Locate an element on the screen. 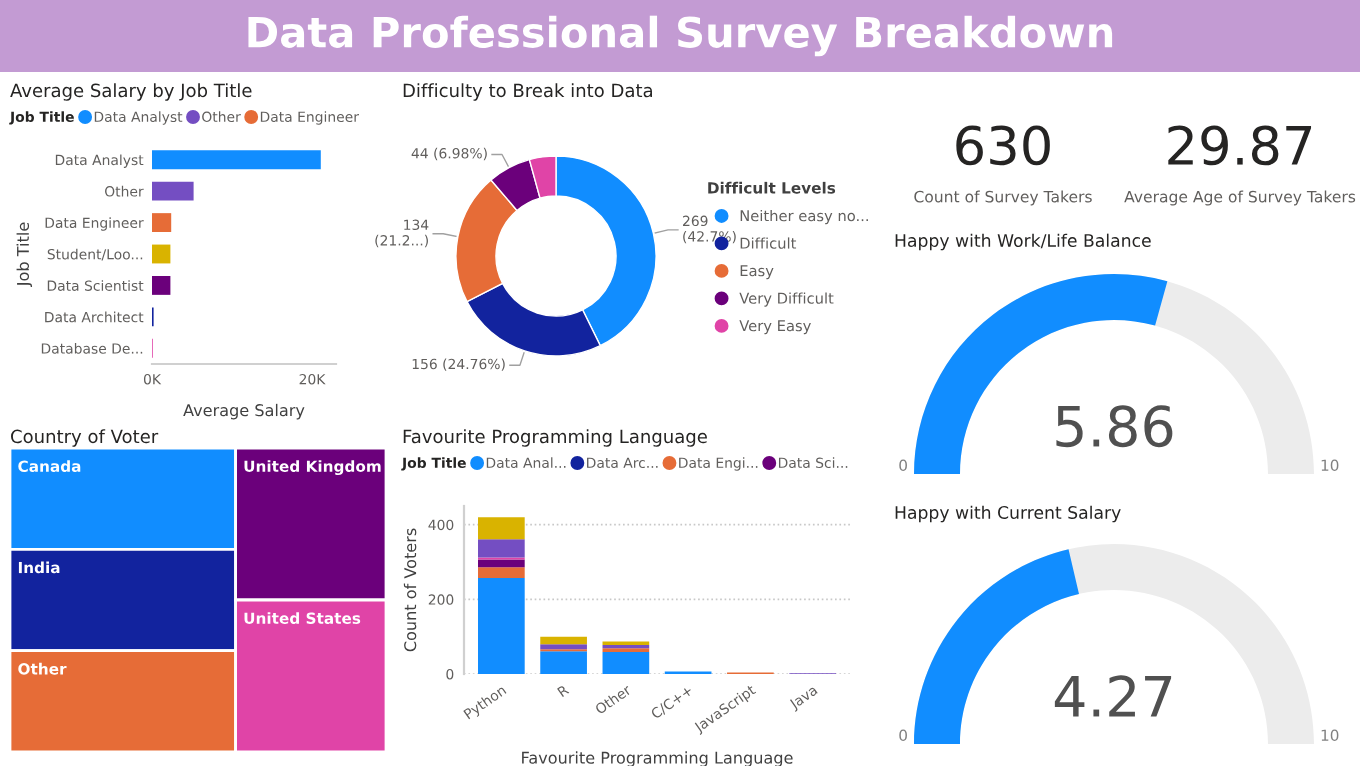 Image resolution: width=1360 pixels, height=766 pixels. text: Data Professional Survey Breakdown is located at coordinates (680, 36).